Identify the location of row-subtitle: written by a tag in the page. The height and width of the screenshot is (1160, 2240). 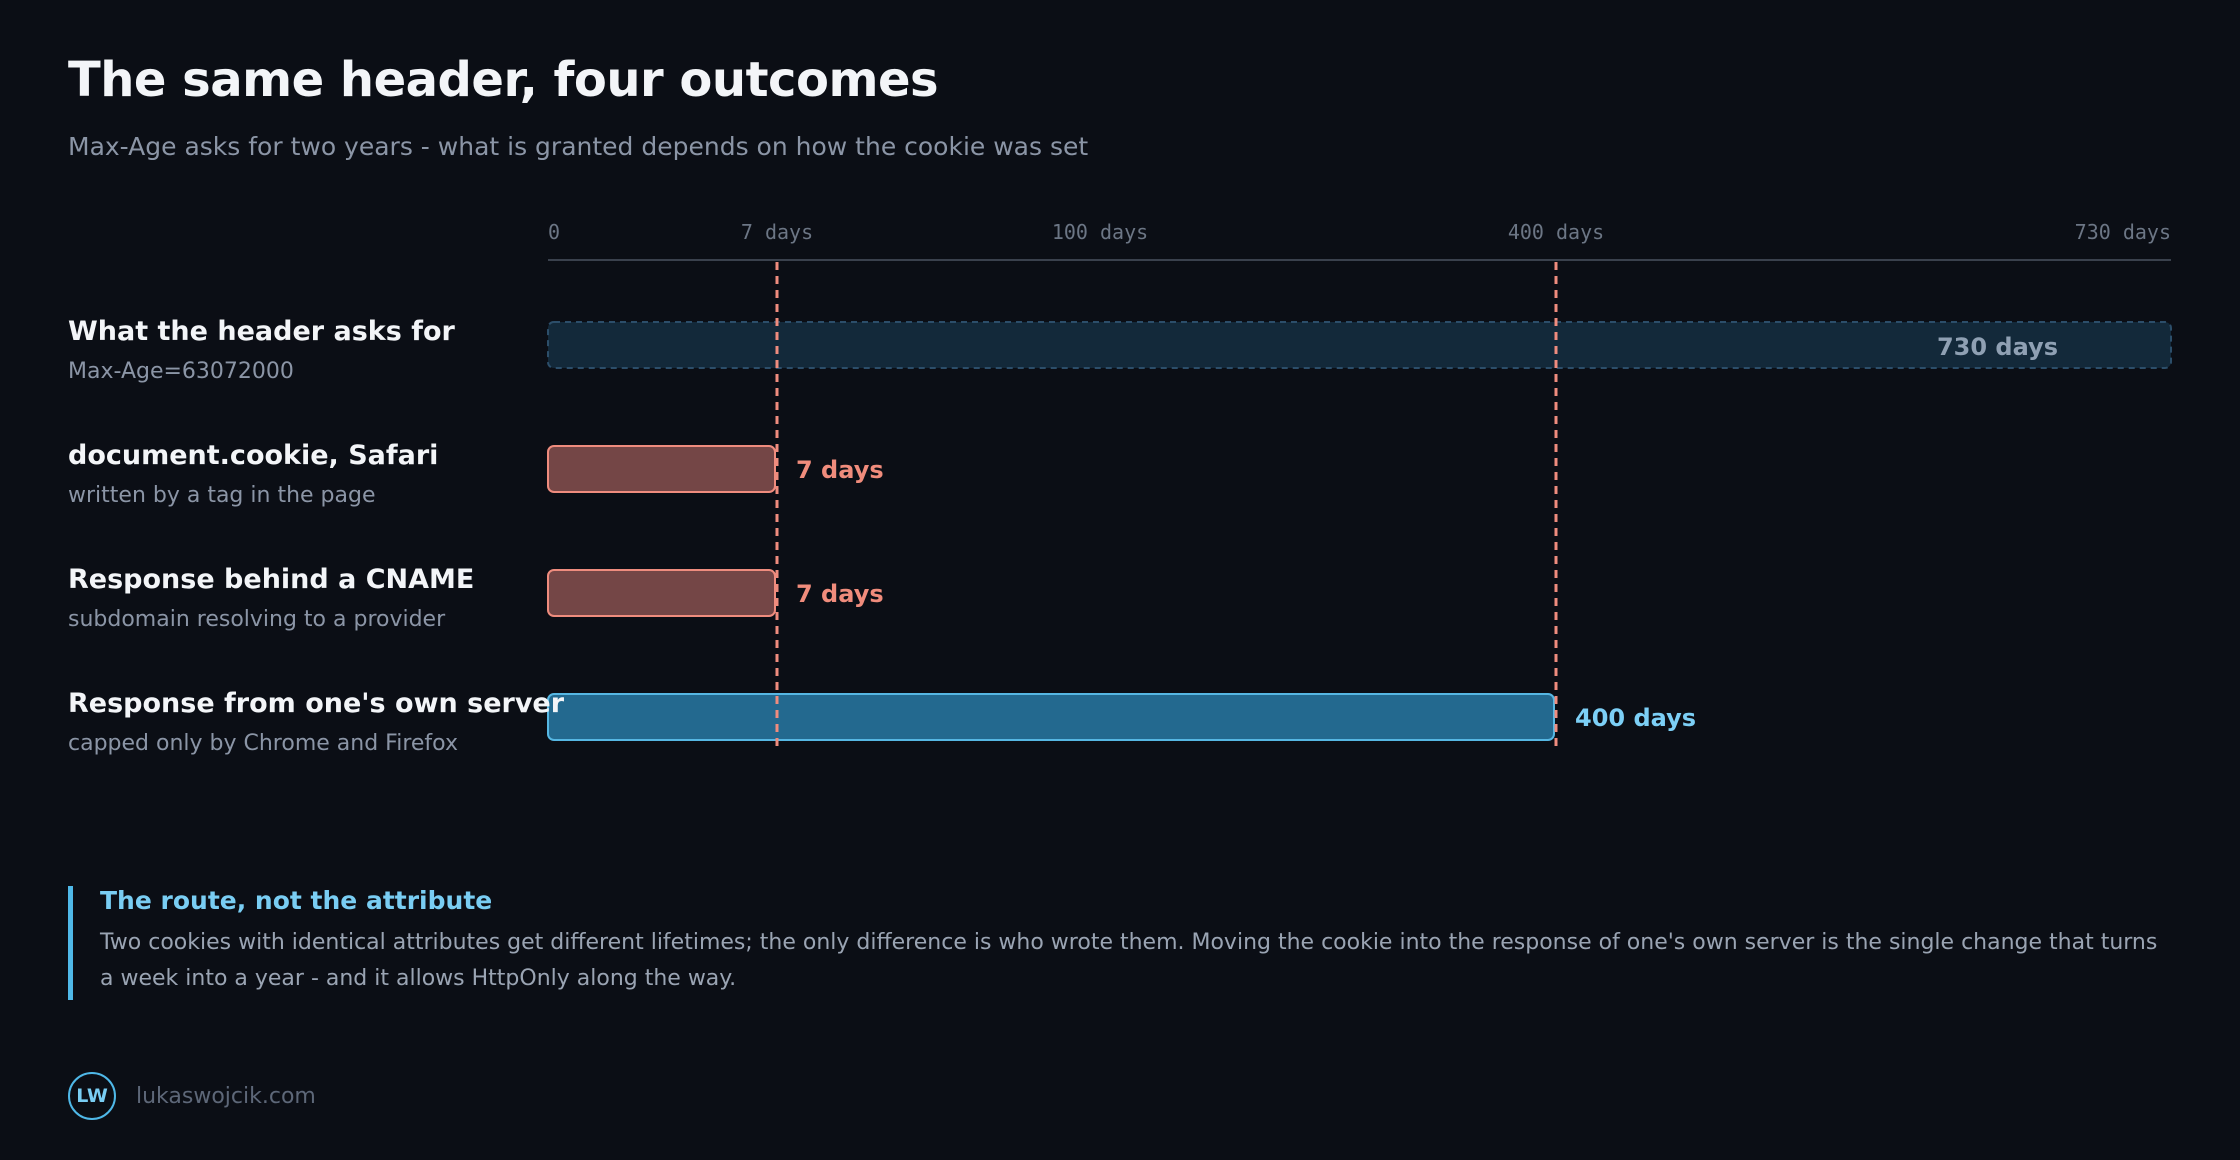
(222, 495).